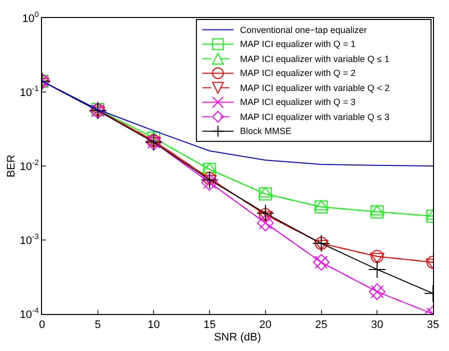 The image size is (449, 351). I want to click on x-tick-label: 35, so click(433, 325).